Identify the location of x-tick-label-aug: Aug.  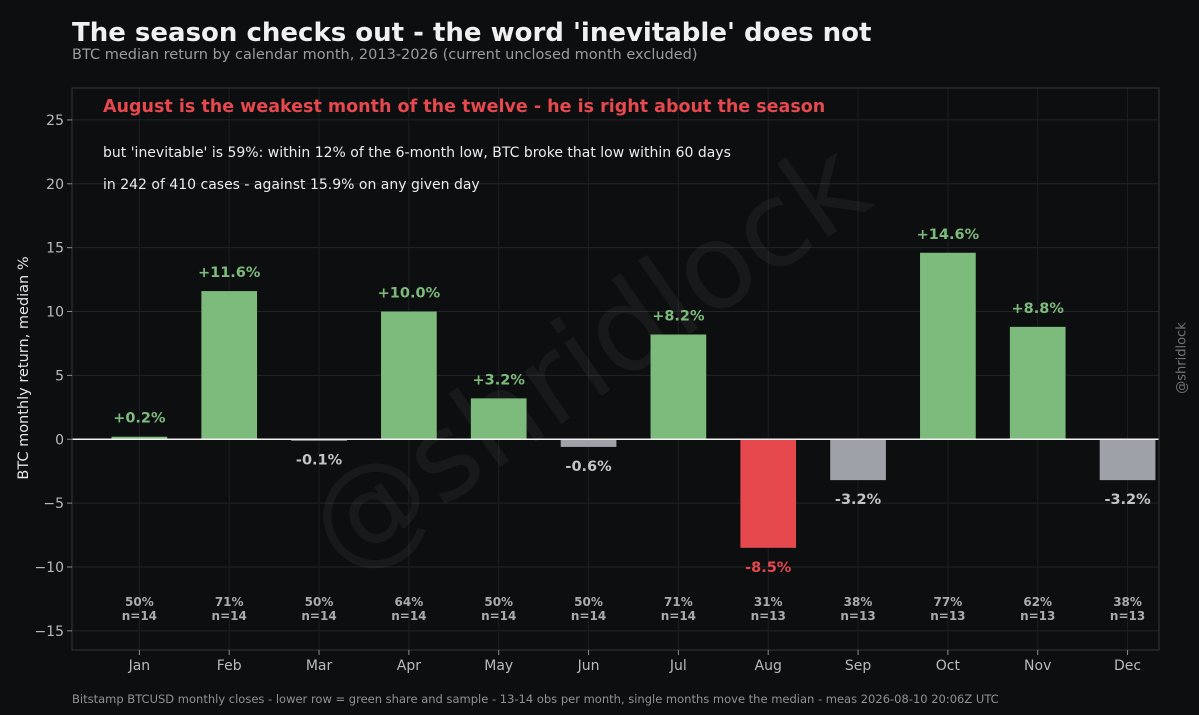
(768, 666).